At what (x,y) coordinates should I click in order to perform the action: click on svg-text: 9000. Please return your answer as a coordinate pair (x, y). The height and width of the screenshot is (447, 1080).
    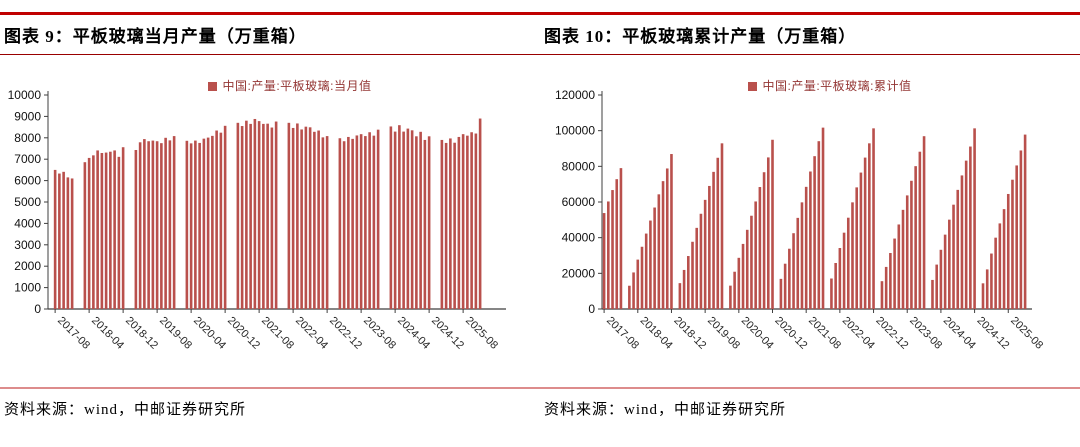
    Looking at the image, I should click on (27, 116).